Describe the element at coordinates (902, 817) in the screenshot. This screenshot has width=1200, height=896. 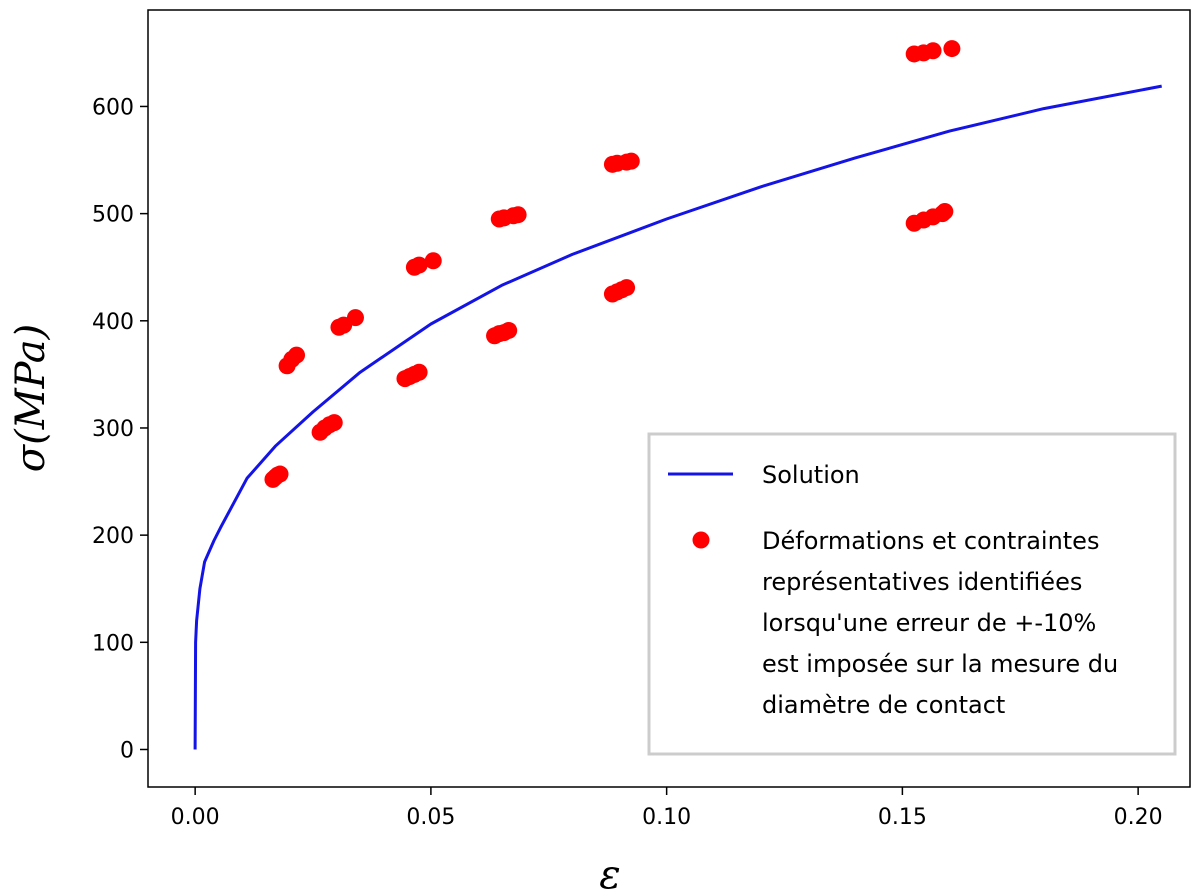
I see `x-tick-label: 0.15` at that location.